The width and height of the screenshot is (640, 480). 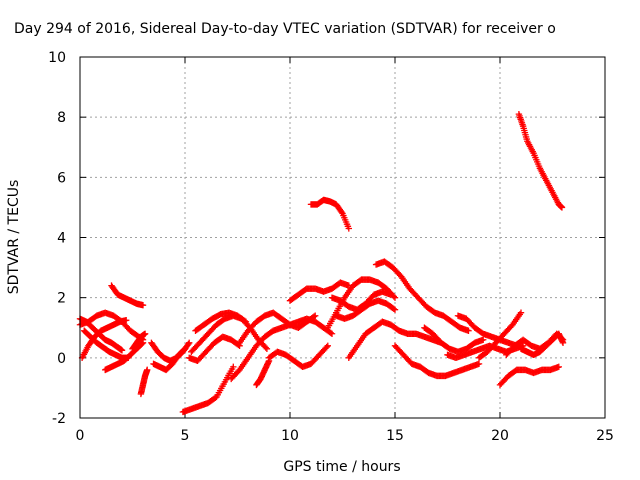 I want to click on x-tick-label: 0, so click(x=80, y=436).